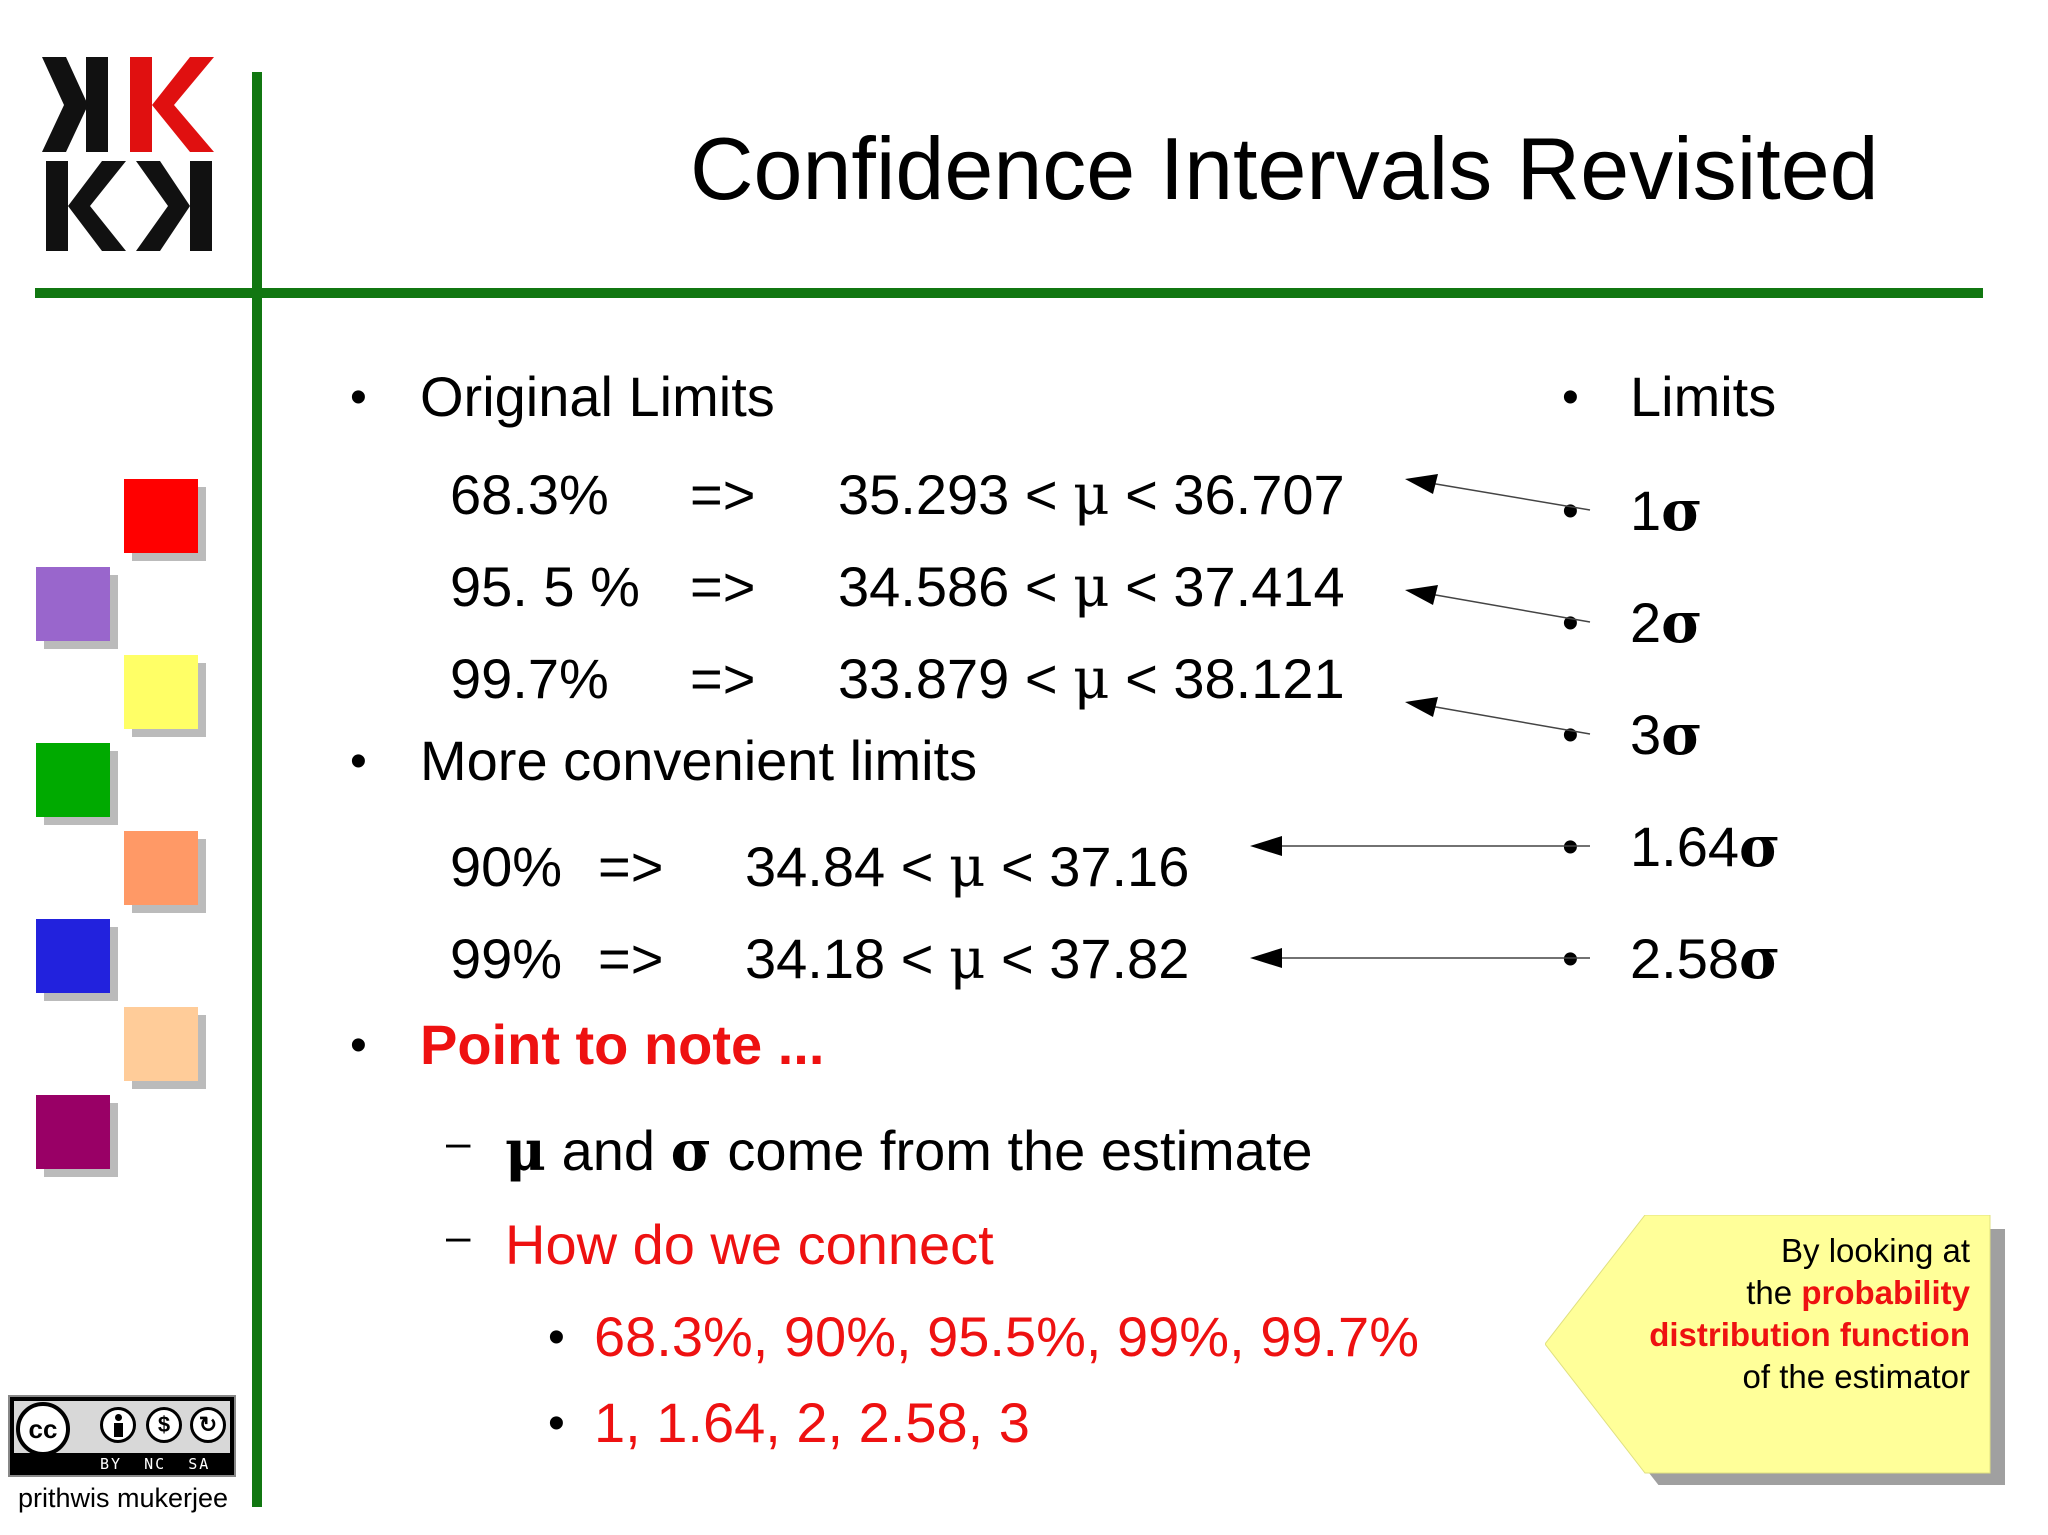 This screenshot has height=1535, width=2048. Describe the element at coordinates (967, 959) in the screenshot. I see `interval-text: 34.18 < μ < 37.82` at that location.